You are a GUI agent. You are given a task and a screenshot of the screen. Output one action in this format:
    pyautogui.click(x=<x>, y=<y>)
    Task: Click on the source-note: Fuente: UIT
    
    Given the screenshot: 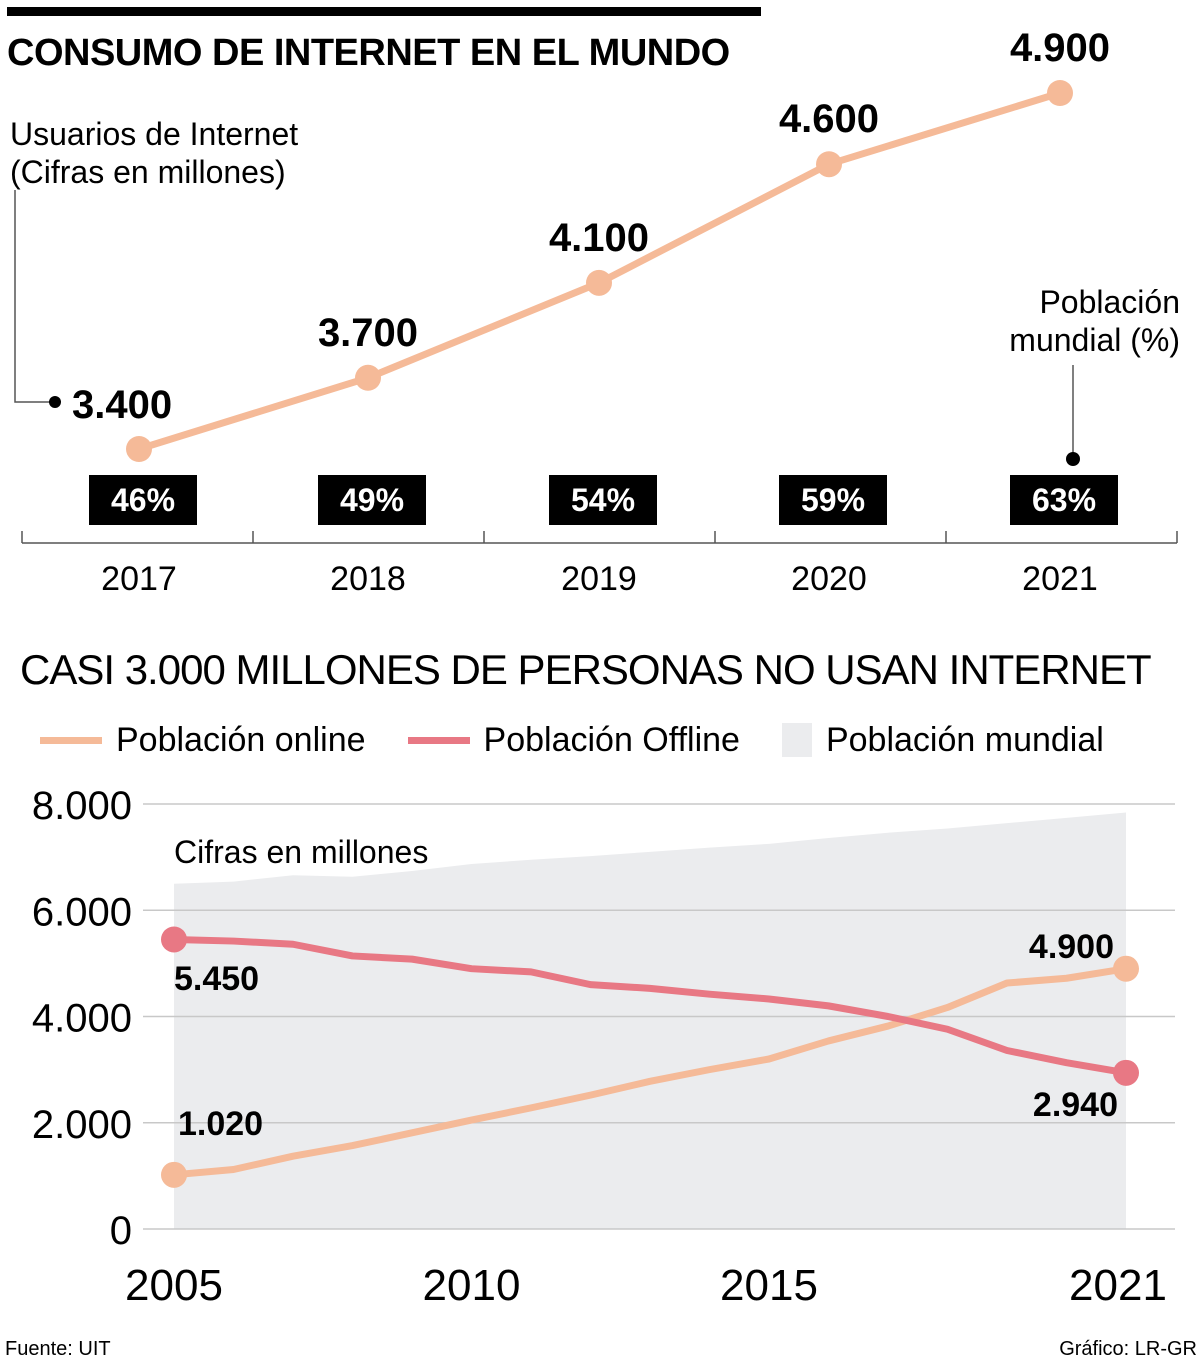 What is the action you would take?
    pyautogui.click(x=58, y=1349)
    